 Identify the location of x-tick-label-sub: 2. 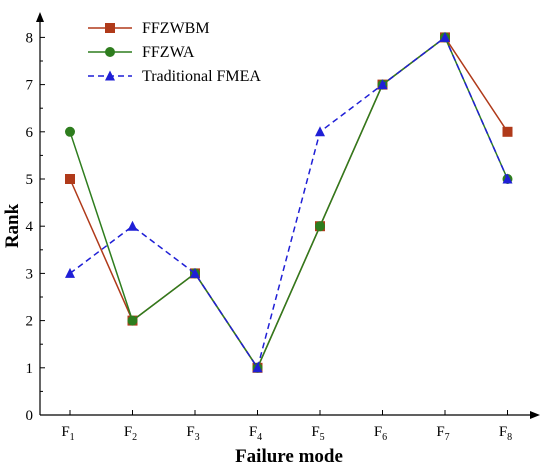
(134, 437).